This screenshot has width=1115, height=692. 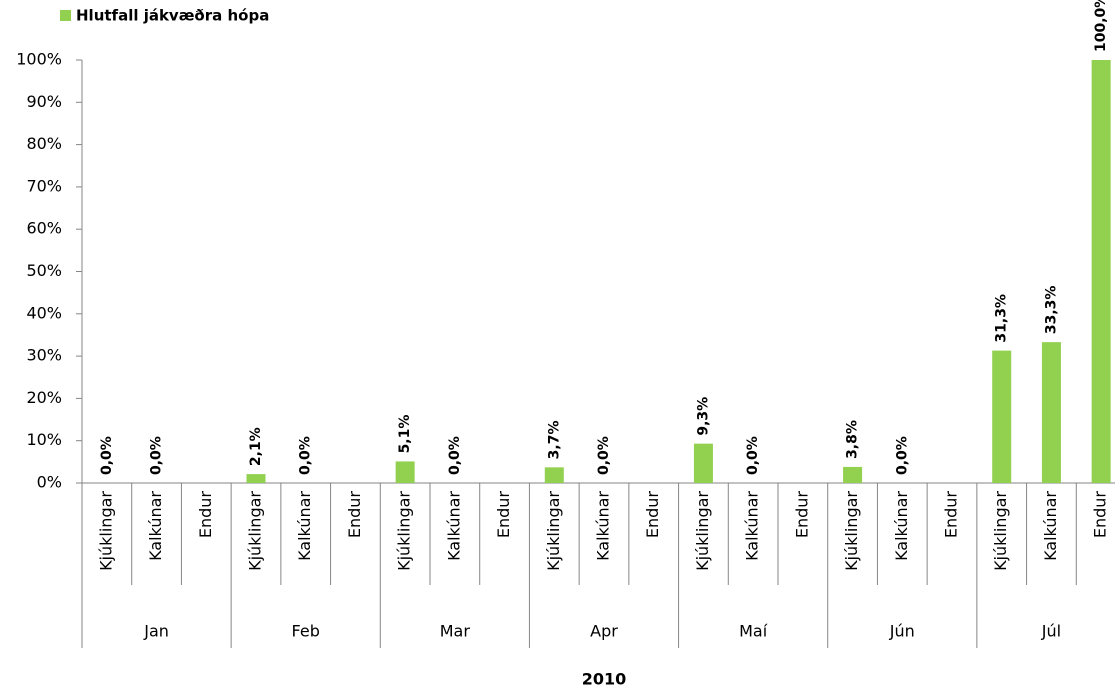 What do you see at coordinates (44, 143) in the screenshot?
I see `y-tick-label: 80%` at bounding box center [44, 143].